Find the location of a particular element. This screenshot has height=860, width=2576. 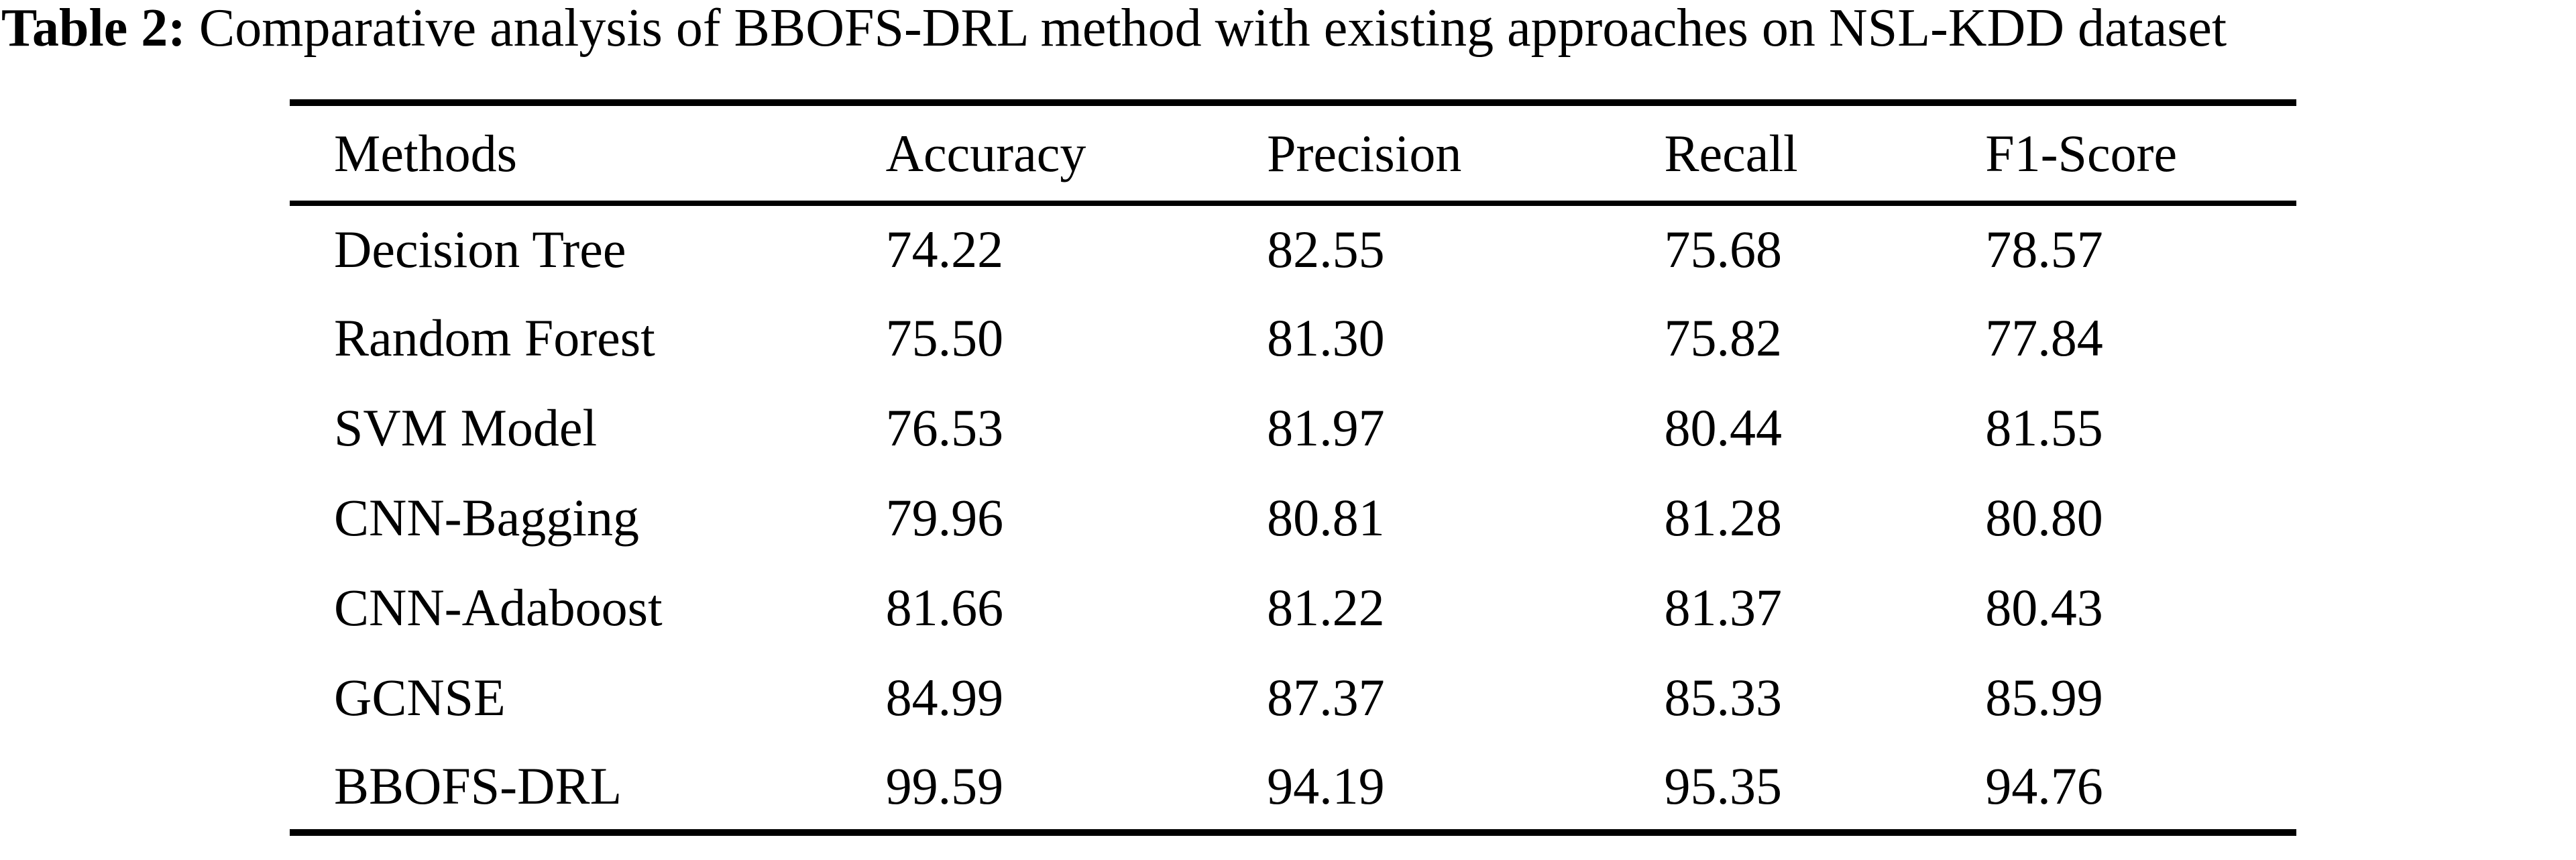

col-header-recall: Recall is located at coordinates (1731, 152).